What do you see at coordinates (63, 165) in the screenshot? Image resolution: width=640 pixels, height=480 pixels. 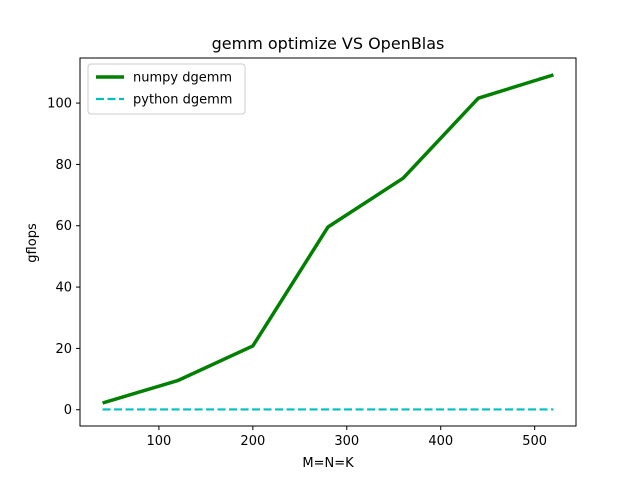 I see `y-tick-label: 80` at bounding box center [63, 165].